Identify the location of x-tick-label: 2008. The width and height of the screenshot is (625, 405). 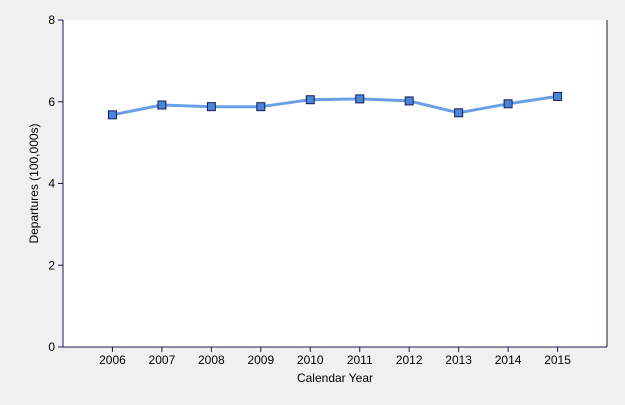
(211, 360).